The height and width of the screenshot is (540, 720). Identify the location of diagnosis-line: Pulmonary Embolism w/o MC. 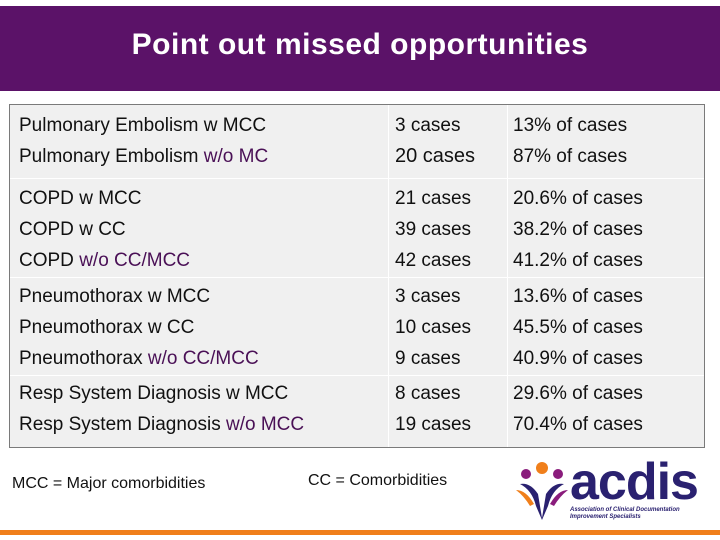
(144, 156).